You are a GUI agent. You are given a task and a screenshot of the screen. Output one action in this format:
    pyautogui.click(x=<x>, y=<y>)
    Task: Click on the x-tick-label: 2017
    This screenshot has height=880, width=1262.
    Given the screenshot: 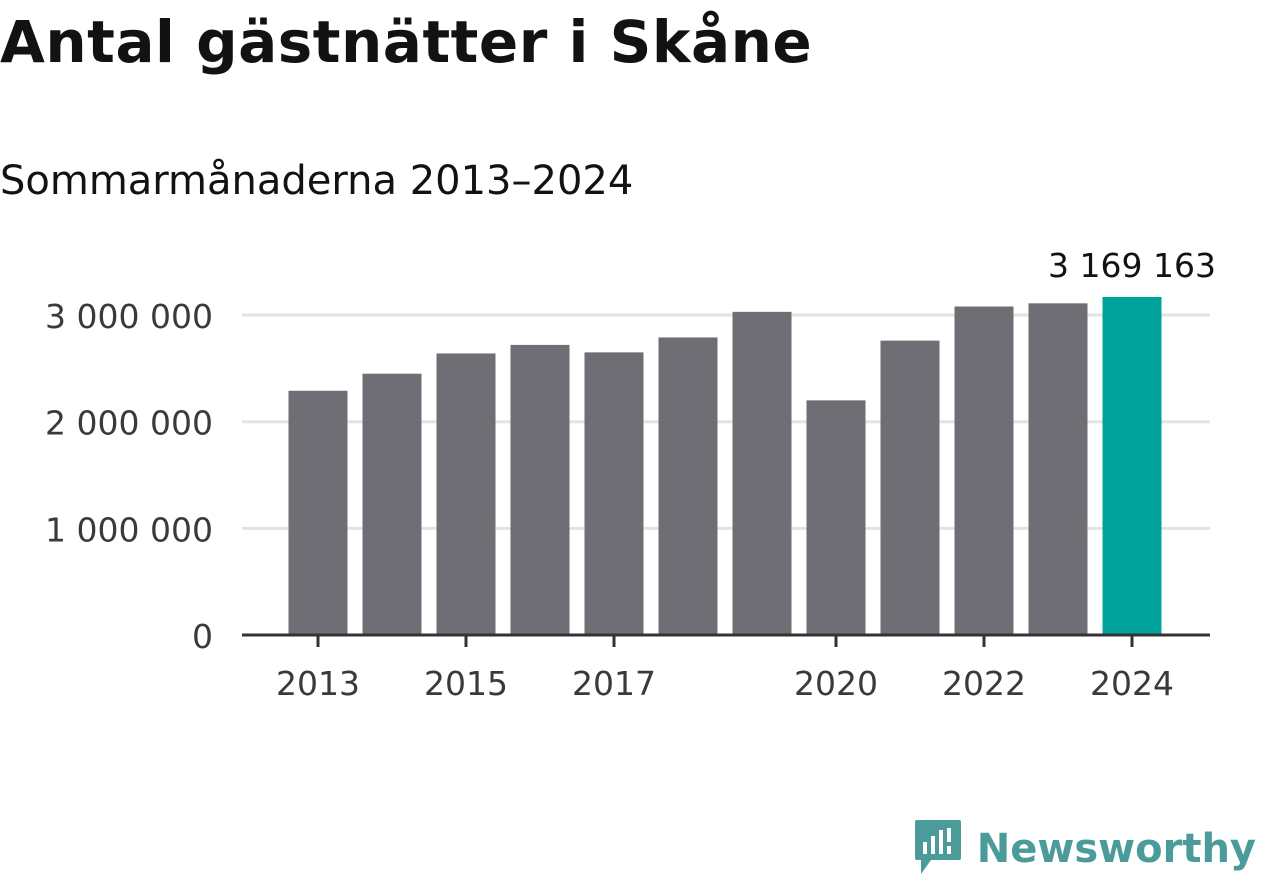 What is the action you would take?
    pyautogui.click(x=614, y=683)
    